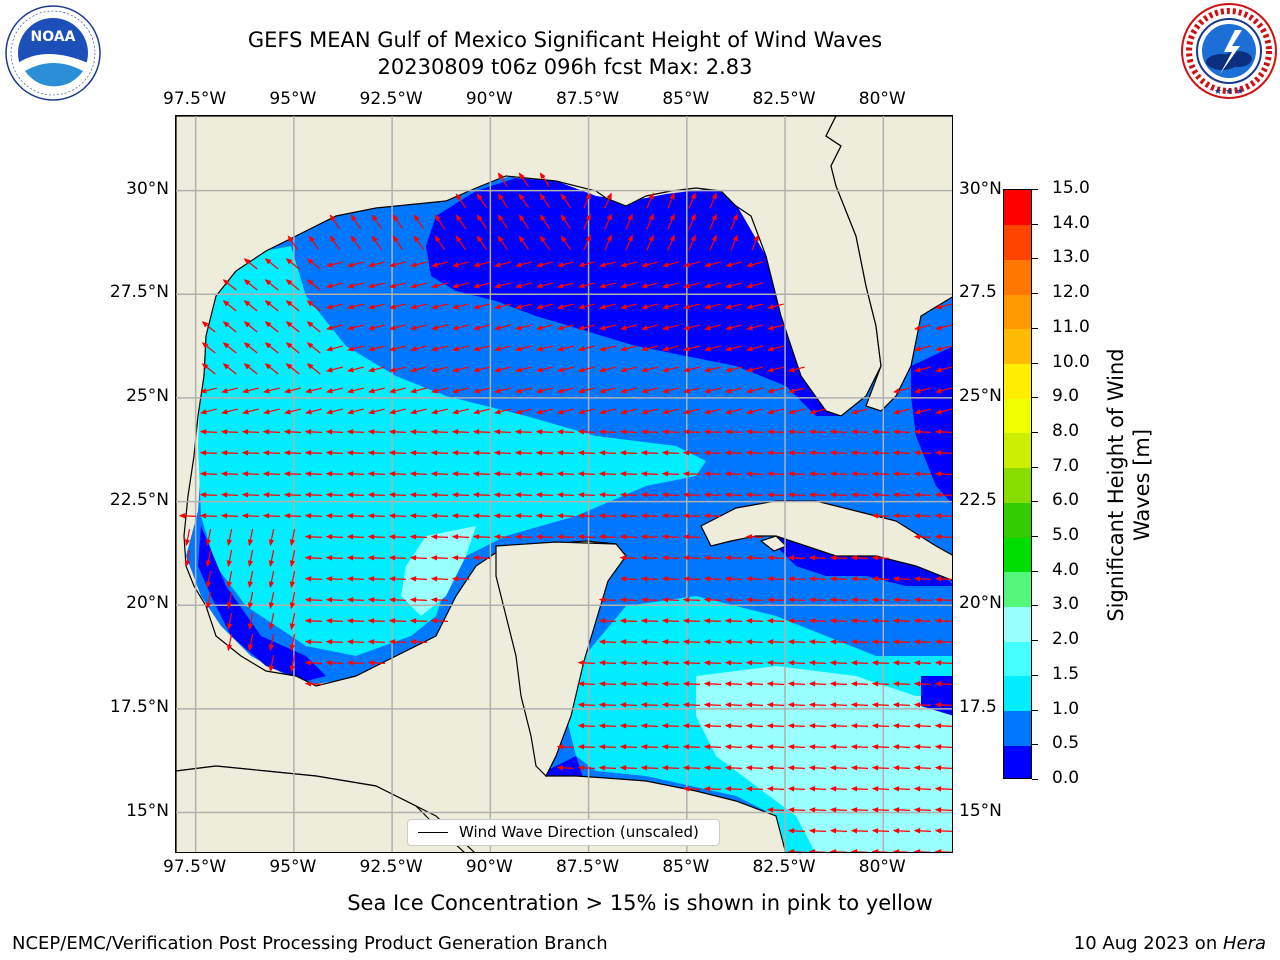 This screenshot has width=1280, height=960. Describe the element at coordinates (293, 867) in the screenshot. I see `axis-tick-label: 95°W` at that location.